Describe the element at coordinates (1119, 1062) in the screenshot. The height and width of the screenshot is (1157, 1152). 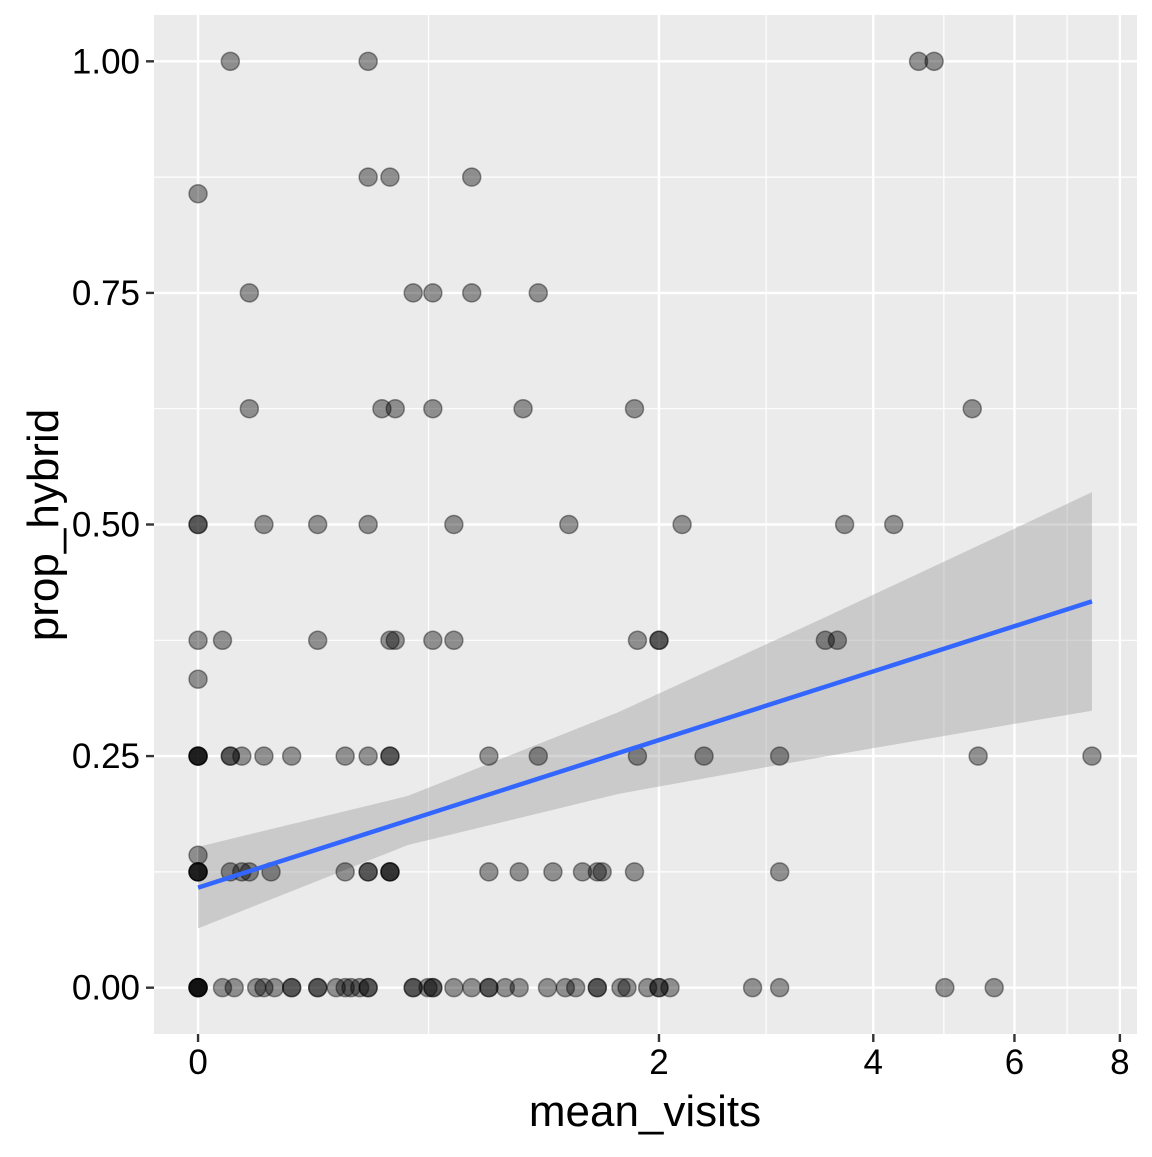
I see `x-tick-label: 8` at that location.